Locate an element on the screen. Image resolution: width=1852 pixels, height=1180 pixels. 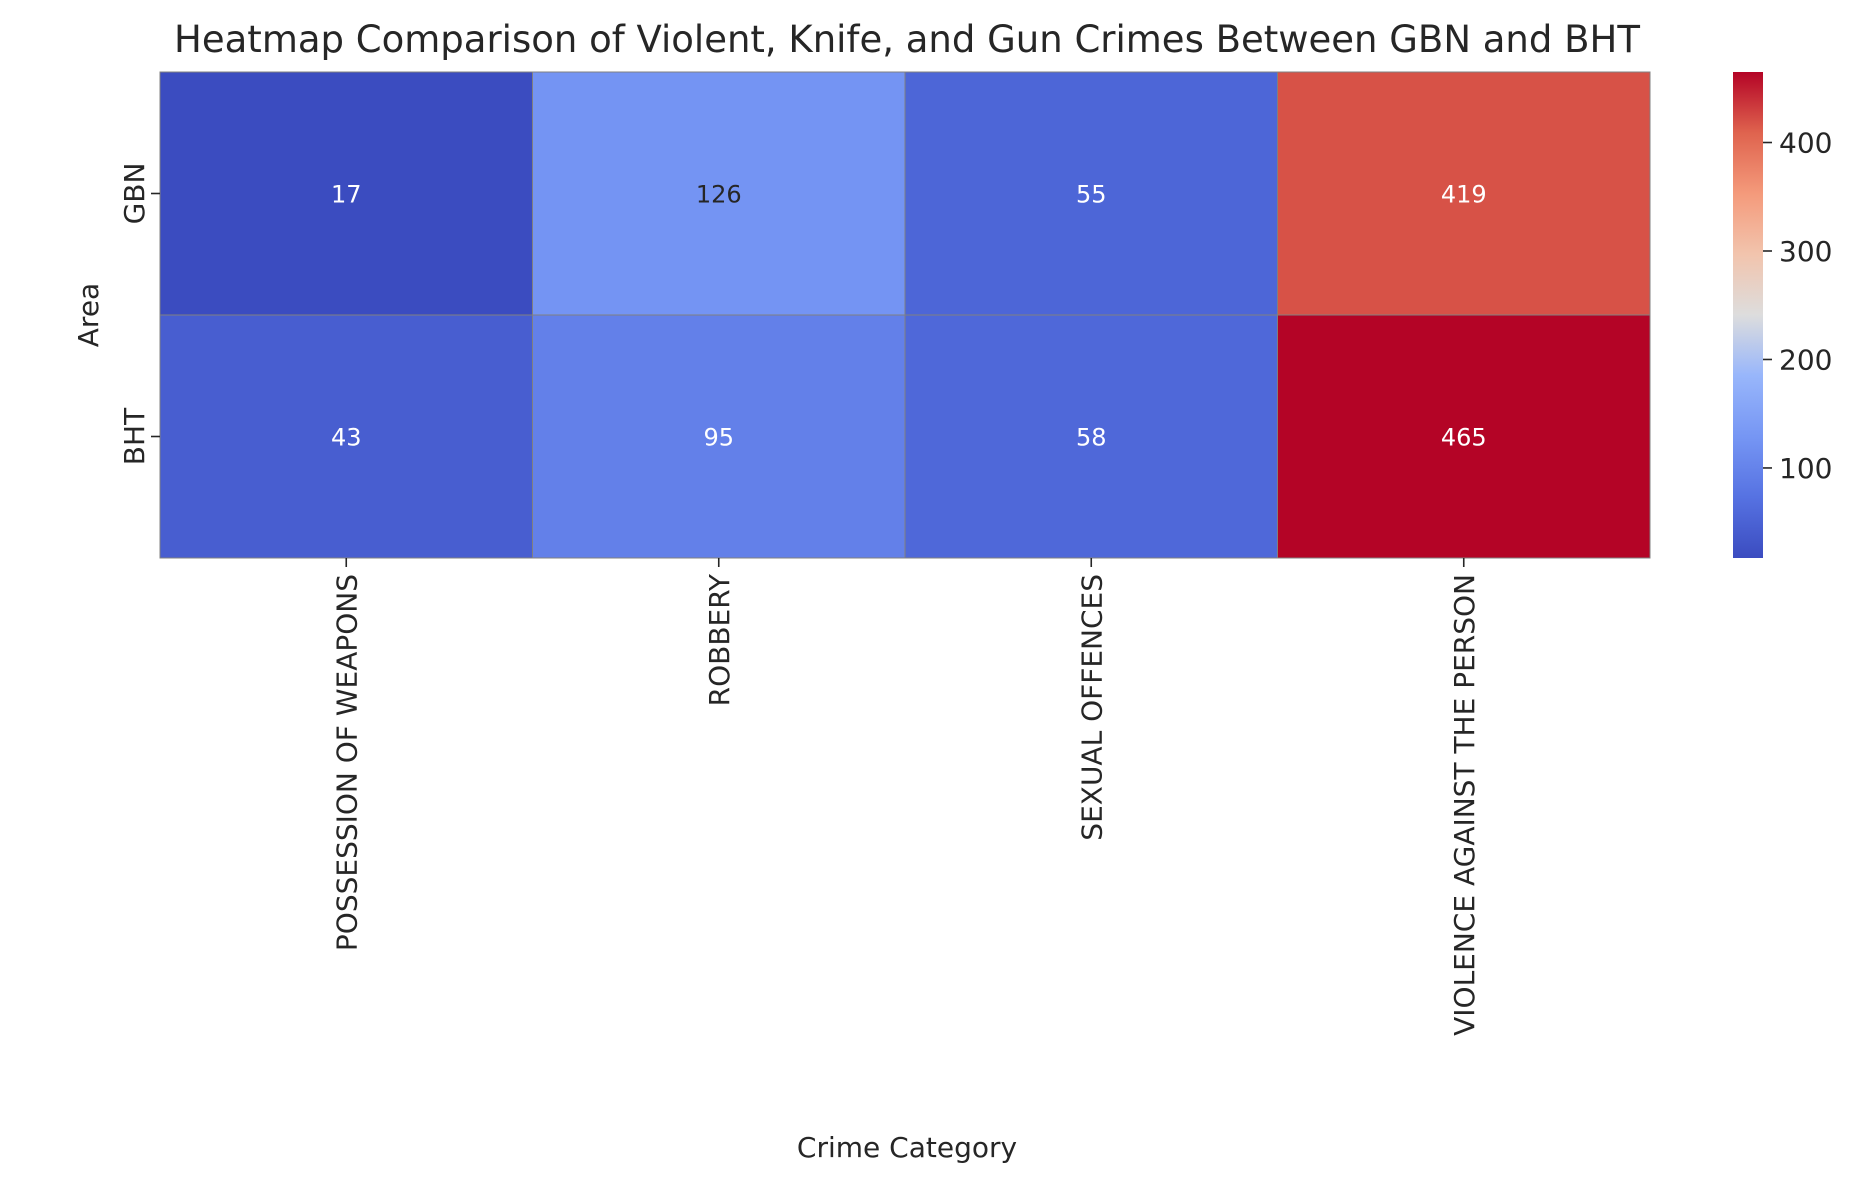
cell-value-label: 43 is located at coordinates (346, 438).